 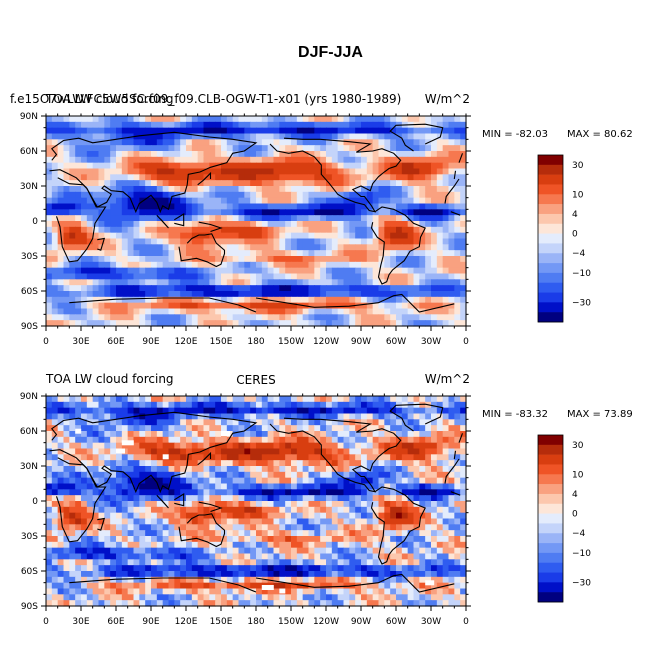 I want to click on x-tick-label: 120W, so click(x=326, y=342).